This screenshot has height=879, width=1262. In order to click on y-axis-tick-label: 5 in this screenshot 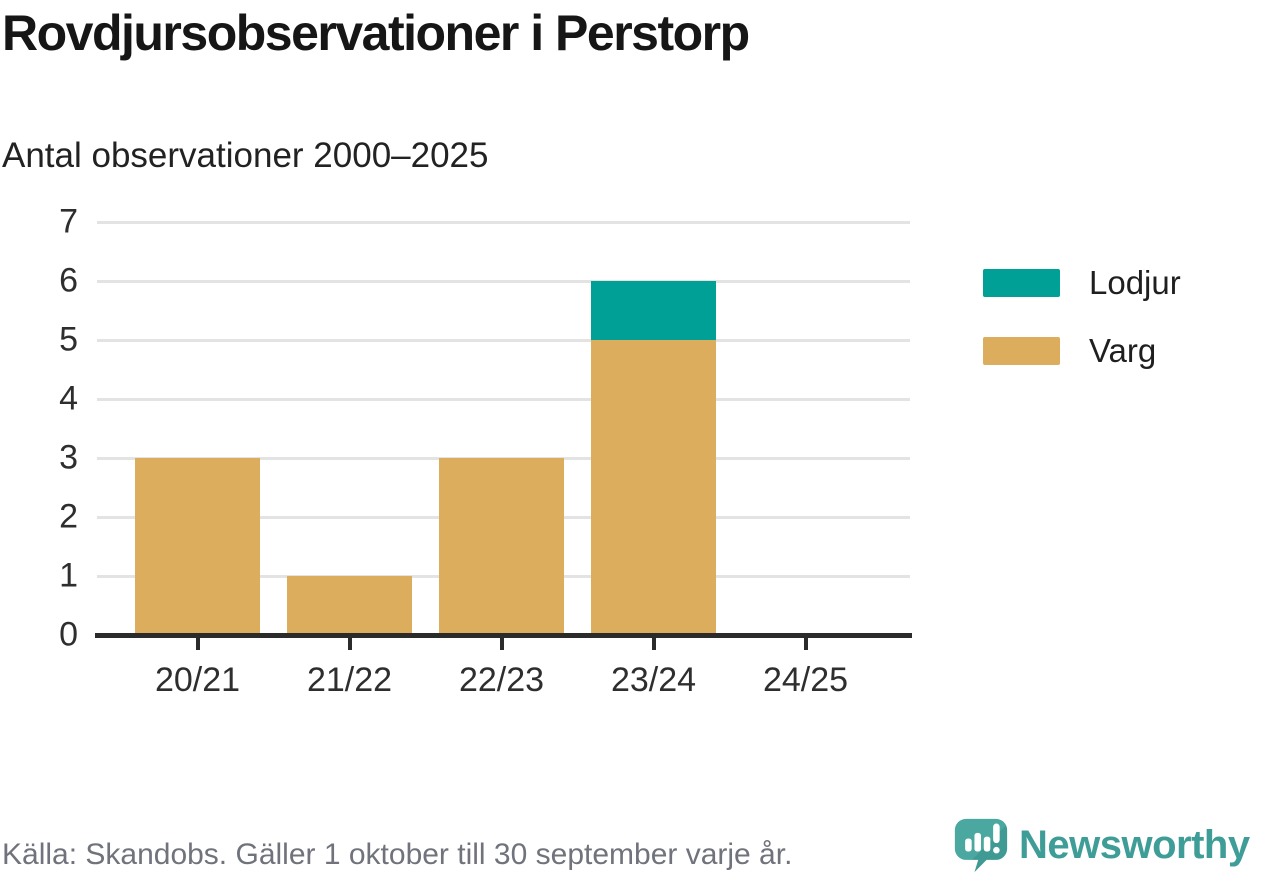, I will do `click(68, 339)`.